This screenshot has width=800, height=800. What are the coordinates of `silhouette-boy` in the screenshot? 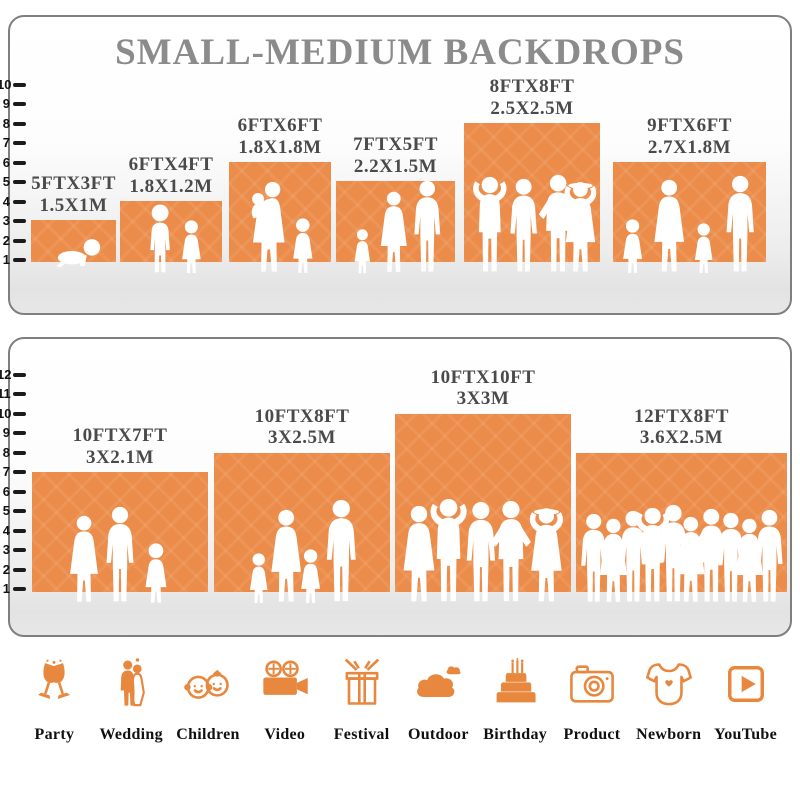 It's located at (160, 239).